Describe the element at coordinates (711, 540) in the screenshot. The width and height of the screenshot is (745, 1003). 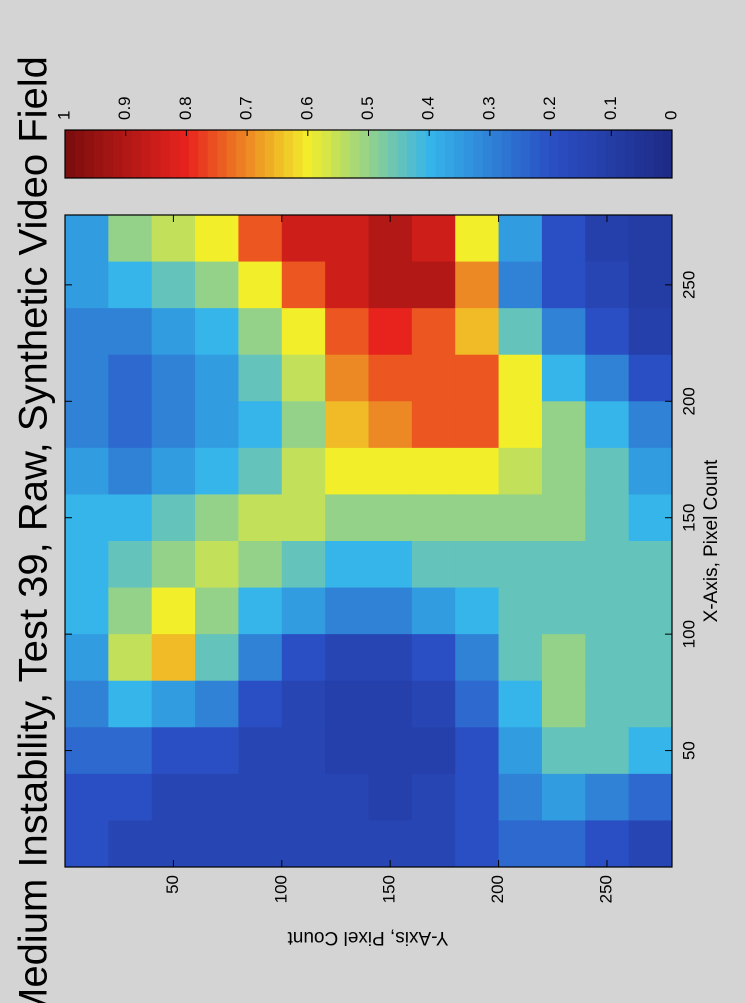
I see `x-axis-label: X-Axis, Pixel Count` at that location.